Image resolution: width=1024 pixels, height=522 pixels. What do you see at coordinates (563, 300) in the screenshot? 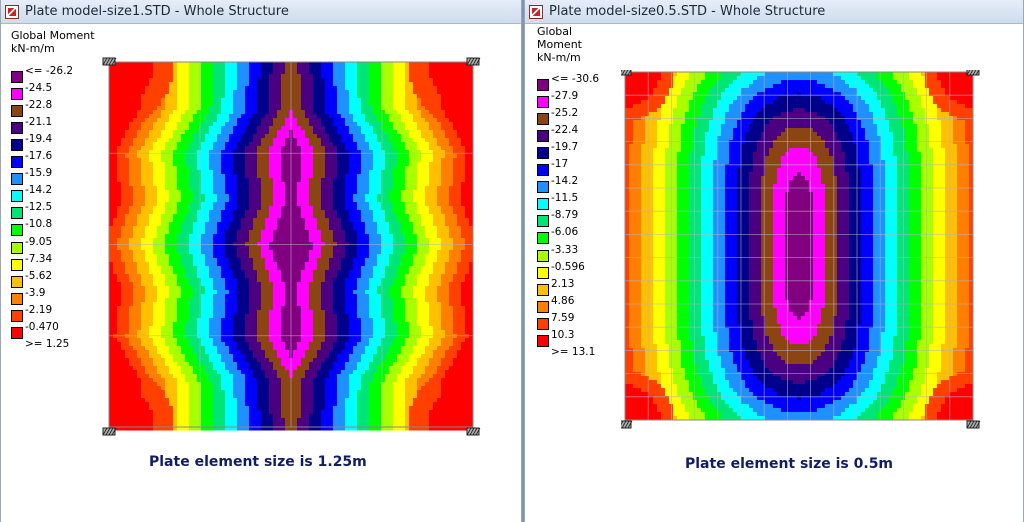
I see `legend-value: 4.86` at bounding box center [563, 300].